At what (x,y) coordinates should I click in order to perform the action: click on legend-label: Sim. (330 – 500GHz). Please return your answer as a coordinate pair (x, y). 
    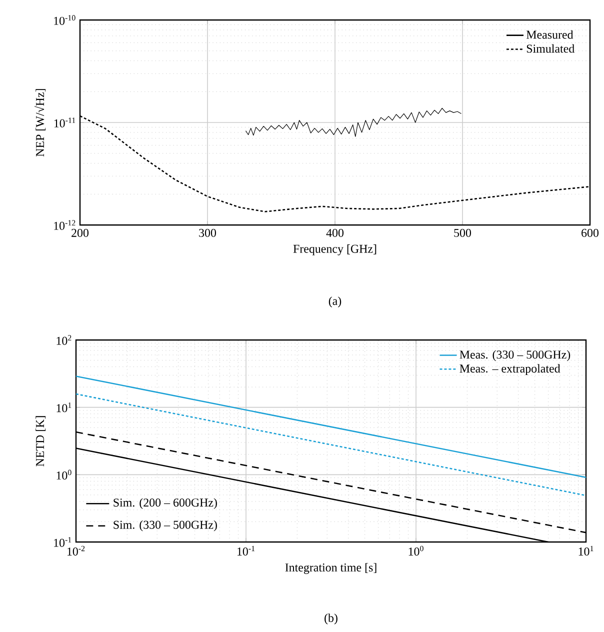
    Looking at the image, I should click on (165, 526).